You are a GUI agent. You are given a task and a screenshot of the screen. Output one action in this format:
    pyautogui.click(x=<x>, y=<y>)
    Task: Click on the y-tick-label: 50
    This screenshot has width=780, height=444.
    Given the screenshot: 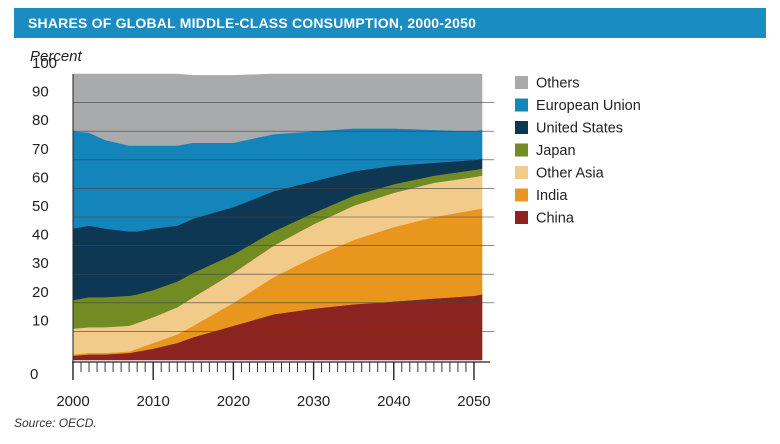 What is the action you would take?
    pyautogui.click(x=40, y=206)
    